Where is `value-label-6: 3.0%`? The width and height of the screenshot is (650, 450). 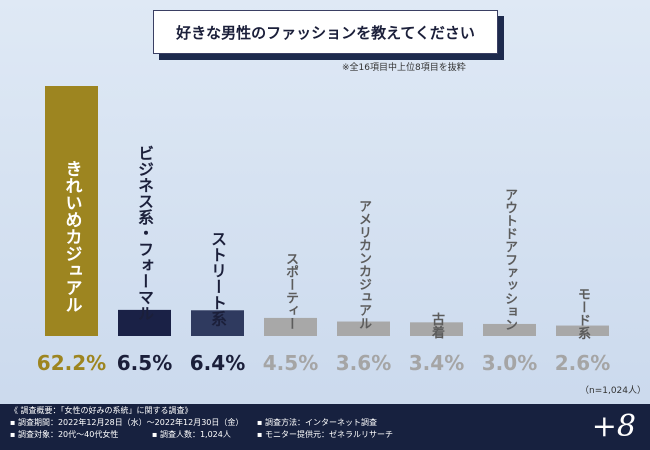 value-label-6: 3.0% is located at coordinates (509, 363).